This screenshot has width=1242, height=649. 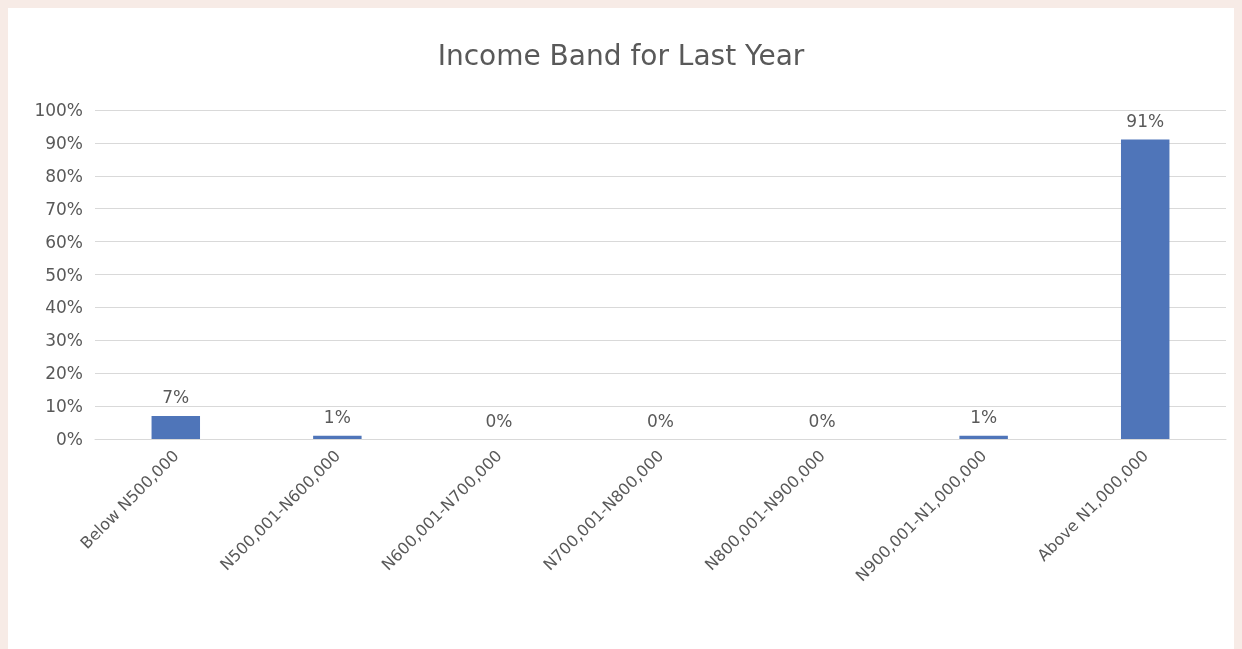 I want to click on y-tick-label: 80%, so click(x=64, y=175).